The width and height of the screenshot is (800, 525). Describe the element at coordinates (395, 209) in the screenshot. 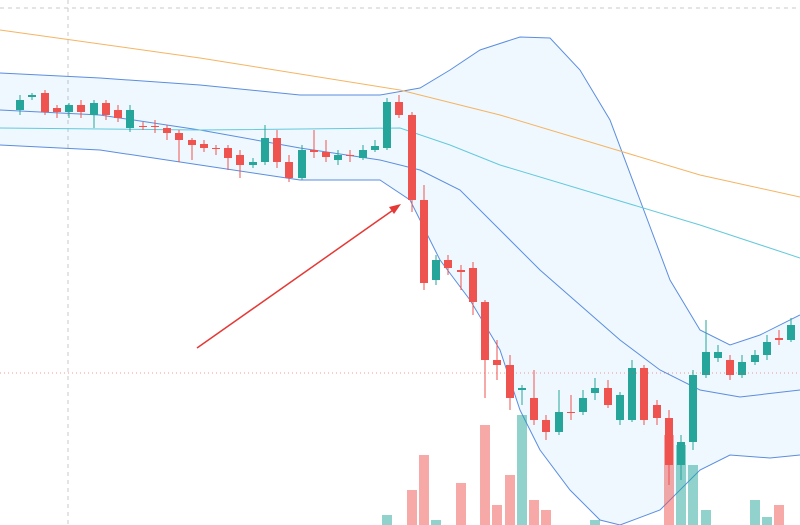

I see `arrow-head` at that location.